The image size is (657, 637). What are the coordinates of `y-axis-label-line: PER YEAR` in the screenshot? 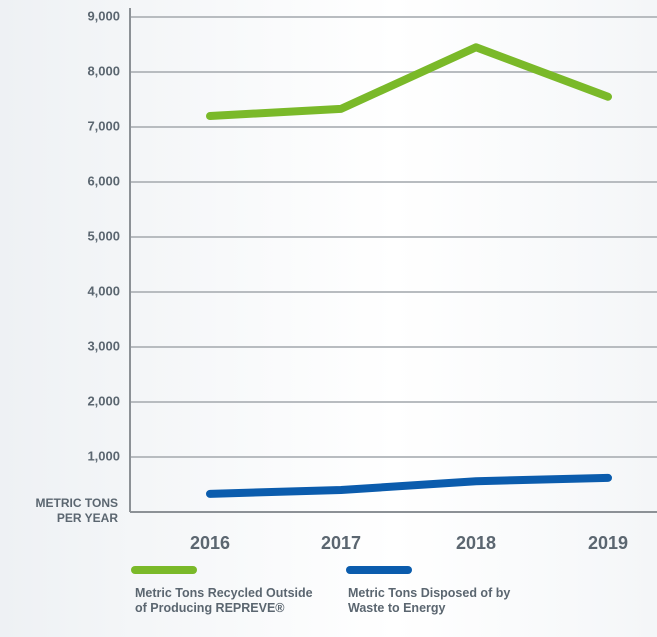 It's located at (87, 518).